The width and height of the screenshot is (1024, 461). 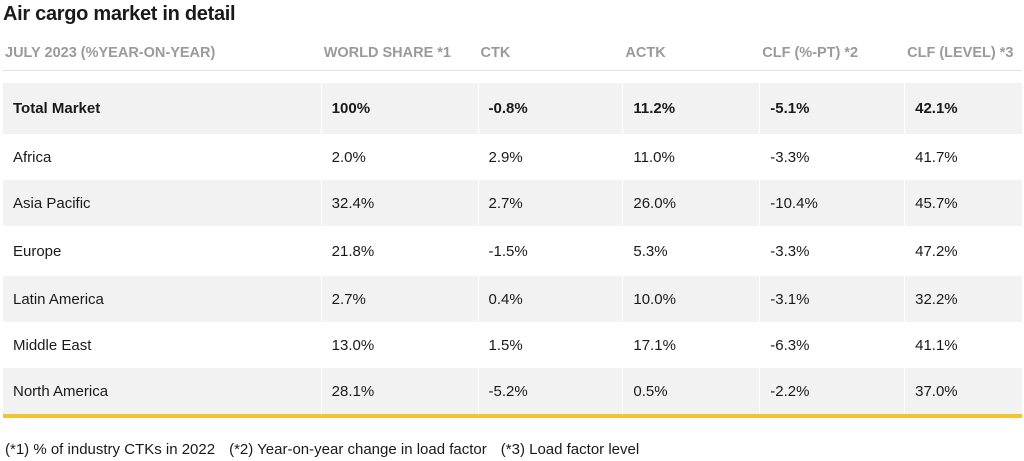 I want to click on header-world-share: WORLD SHARE *1, so click(x=387, y=53).